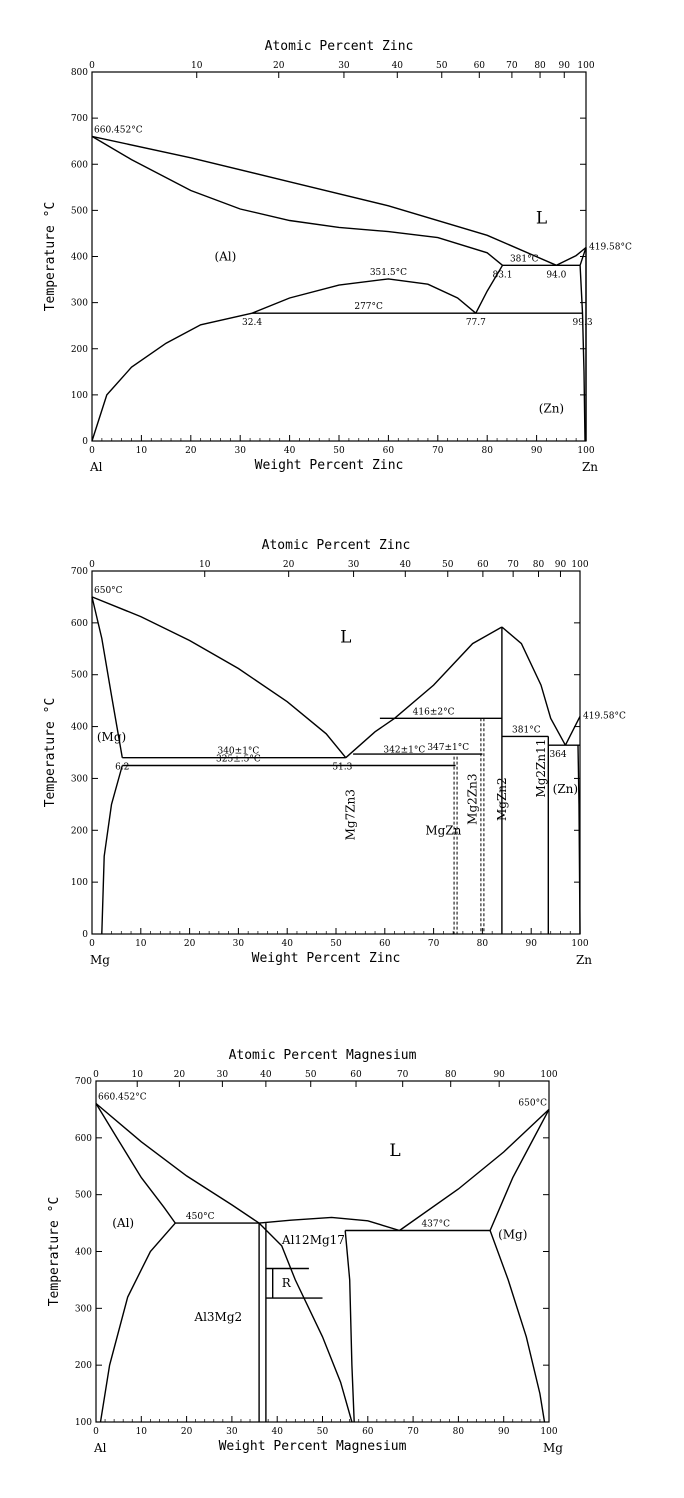  What do you see at coordinates (79, 73) in the screenshot?
I see `left-tick-label: 800` at bounding box center [79, 73].